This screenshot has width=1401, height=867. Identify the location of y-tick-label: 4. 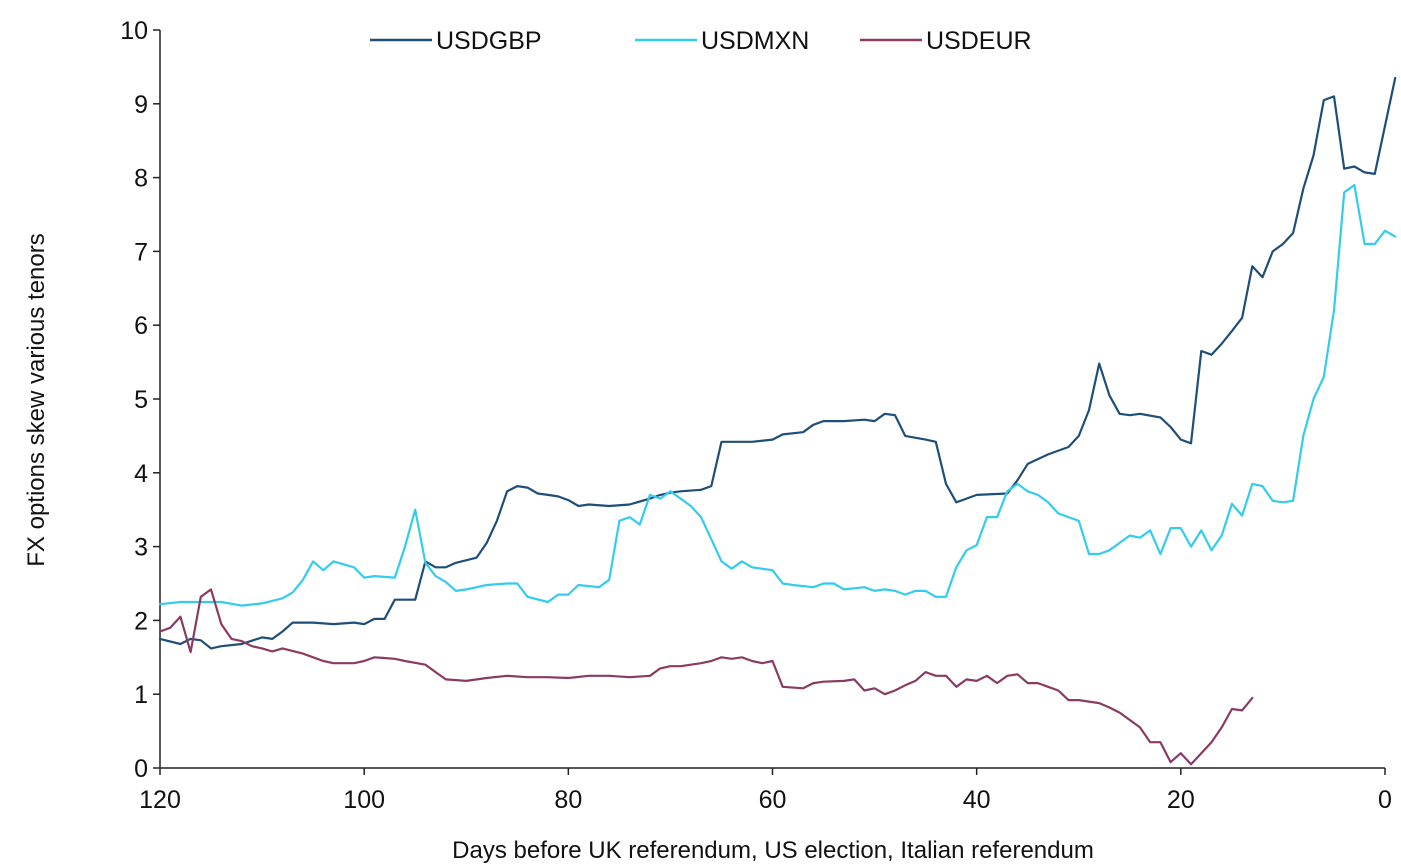
(141, 474).